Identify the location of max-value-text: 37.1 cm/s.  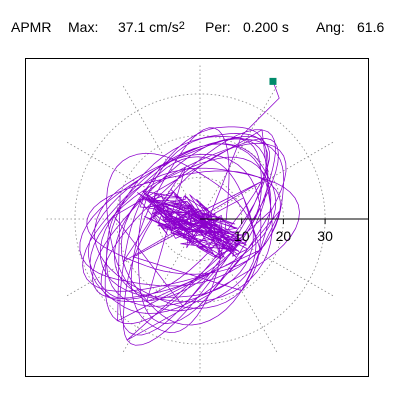
(148, 27).